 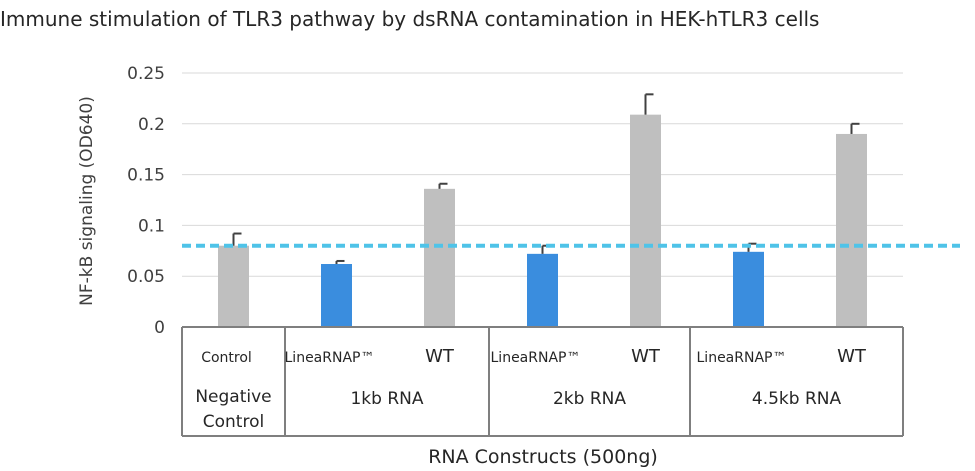 I want to click on y-tick-label: 0.2, so click(x=151, y=125).